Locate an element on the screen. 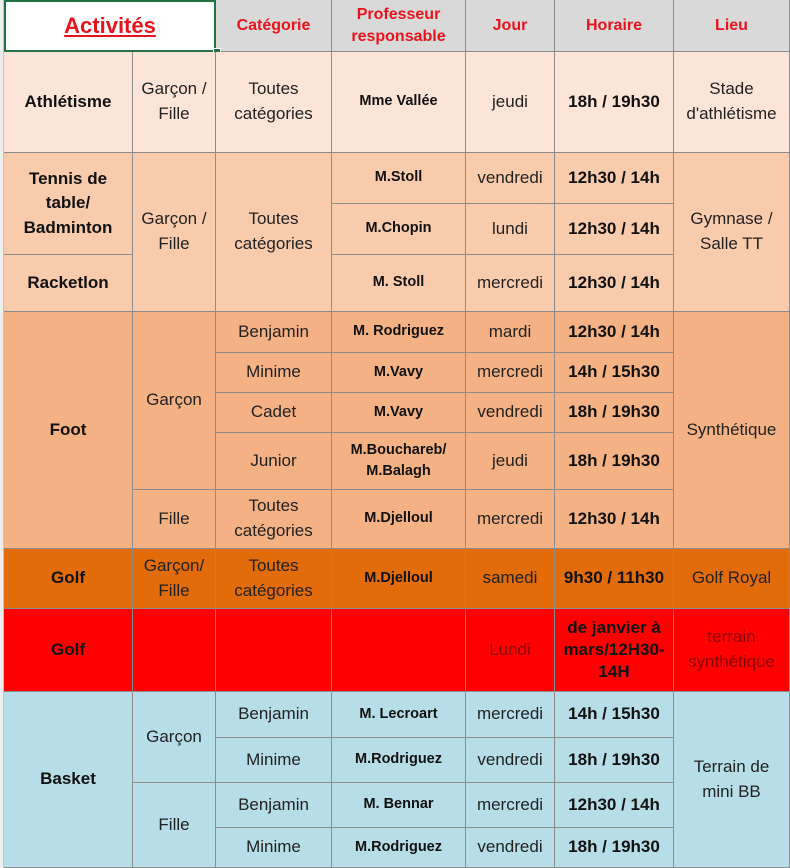 Image resolution: width=790 pixels, height=868 pixels. cell-professeur: M.Bouchareb/ M.Balagh is located at coordinates (399, 461).